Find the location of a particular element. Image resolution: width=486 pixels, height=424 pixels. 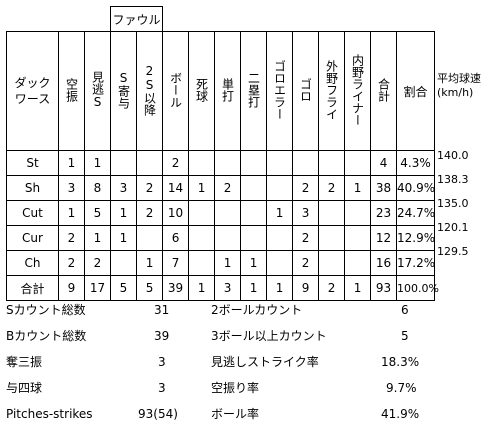

table-row-total: 合計 9 17 5 5 39 1 3 1 1 9 2 1 93 100.0% is located at coordinates (222, 288).